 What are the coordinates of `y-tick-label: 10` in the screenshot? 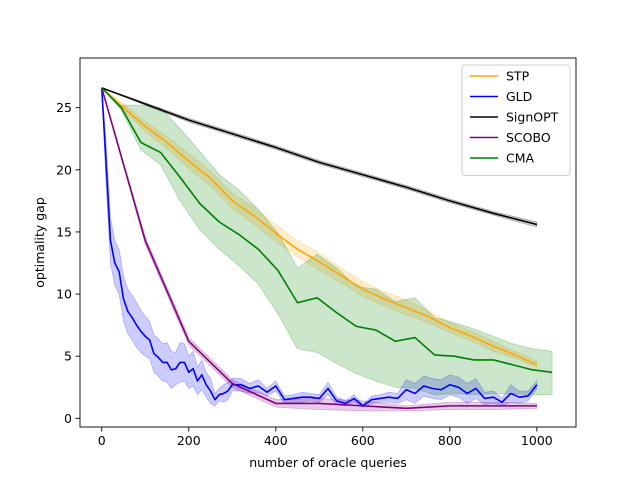 It's located at (64, 294).